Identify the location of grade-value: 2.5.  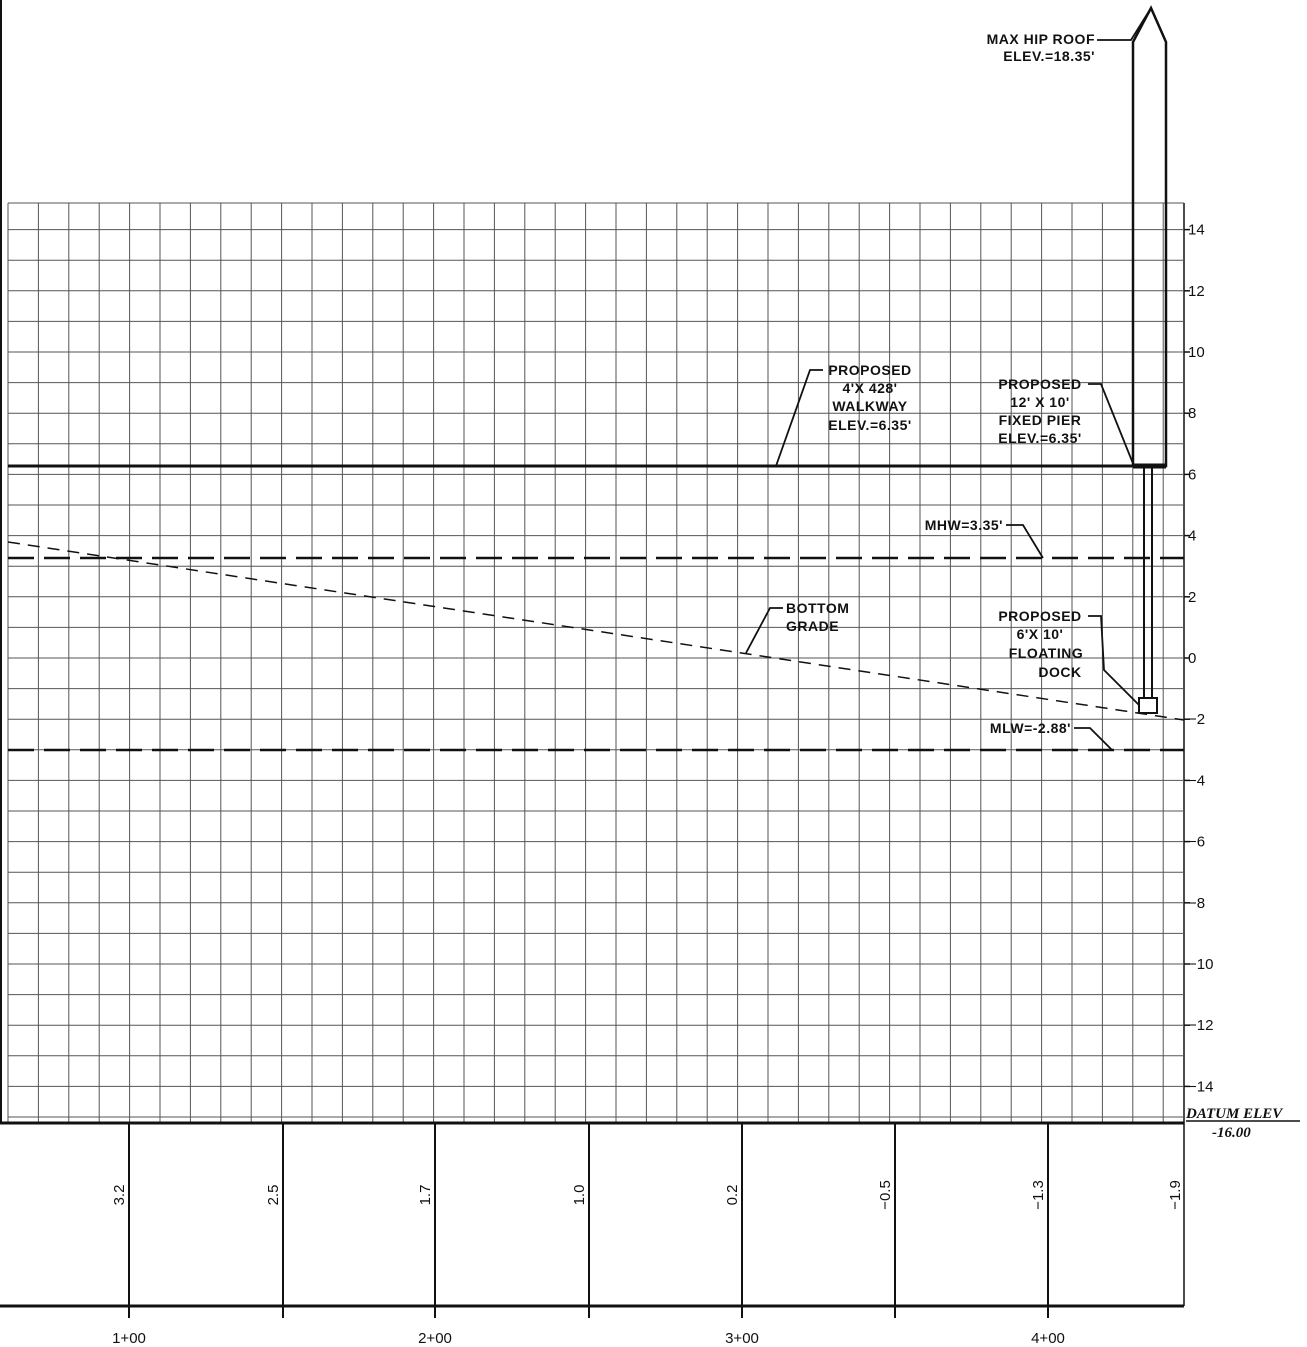
(273, 1195).